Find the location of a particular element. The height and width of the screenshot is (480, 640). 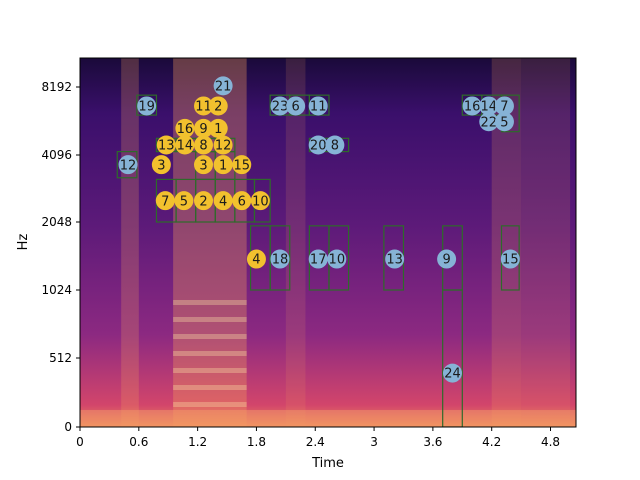

y-tick-label: 0 is located at coordinates (68, 427).